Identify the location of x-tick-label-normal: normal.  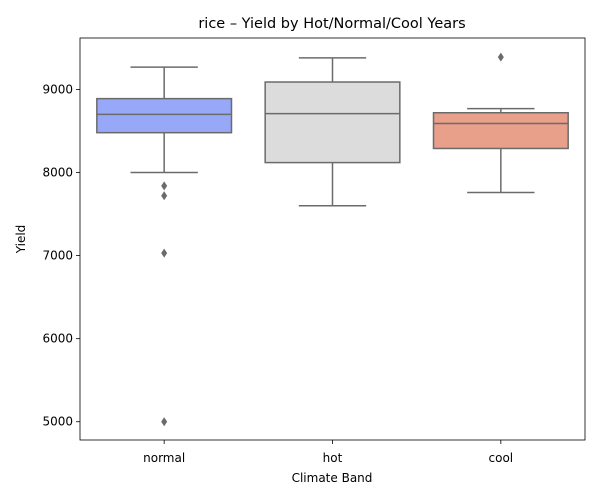
(164, 458).